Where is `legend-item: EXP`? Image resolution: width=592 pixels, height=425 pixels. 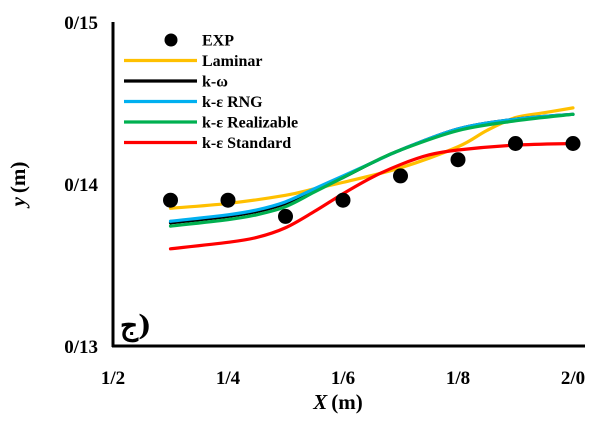
legend-item: EXP is located at coordinates (199, 41).